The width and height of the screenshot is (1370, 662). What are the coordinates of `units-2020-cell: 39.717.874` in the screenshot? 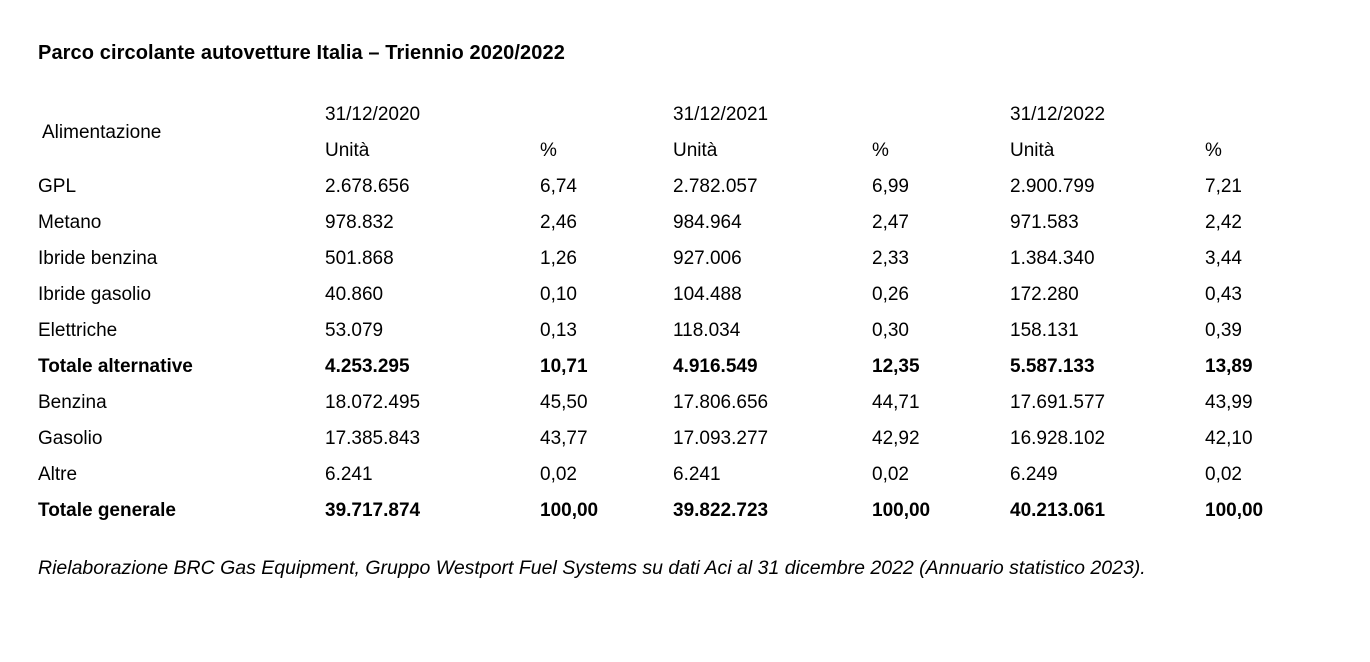 It's located at (373, 510).